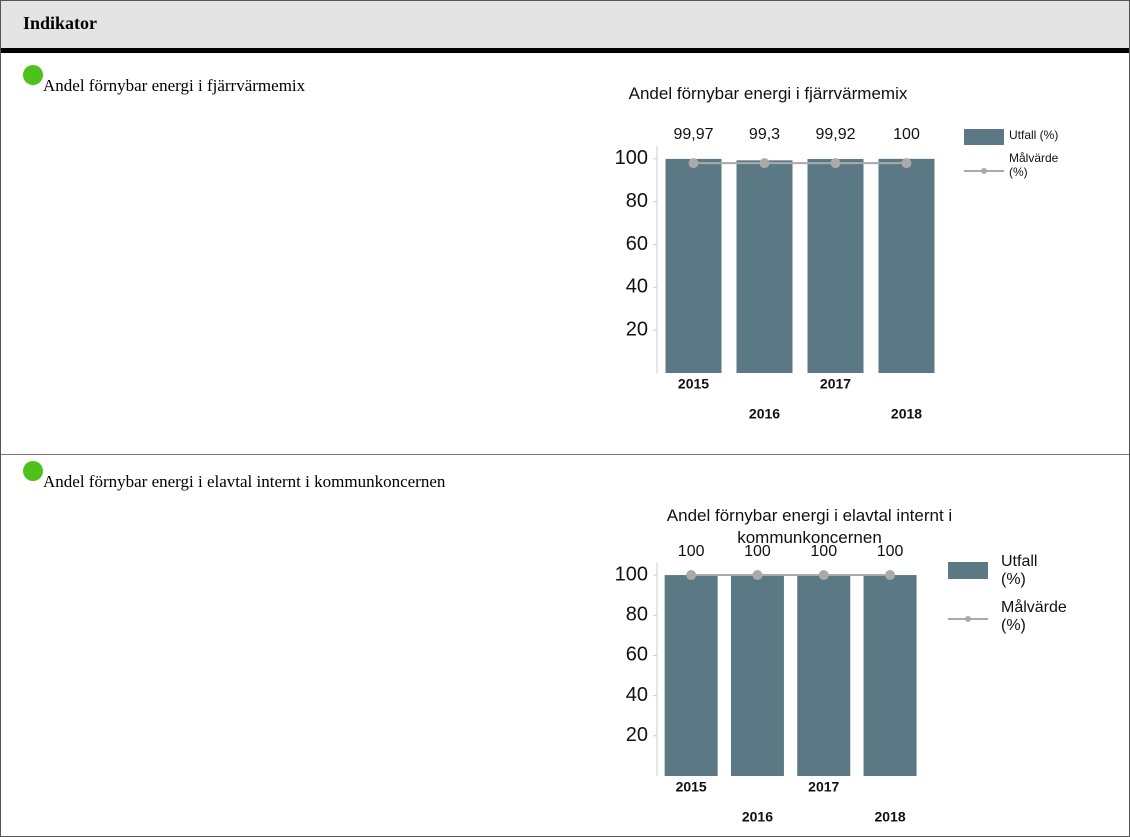  I want to click on header-text: Indikator, so click(60, 23).